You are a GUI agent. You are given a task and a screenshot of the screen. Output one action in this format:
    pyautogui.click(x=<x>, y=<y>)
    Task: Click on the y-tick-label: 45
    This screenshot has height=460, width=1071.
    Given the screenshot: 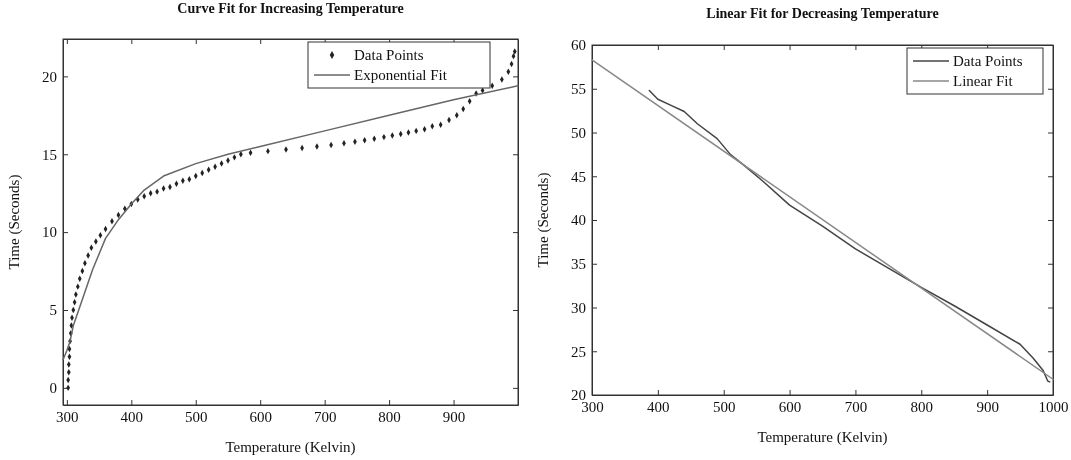 What is the action you would take?
    pyautogui.click(x=578, y=176)
    